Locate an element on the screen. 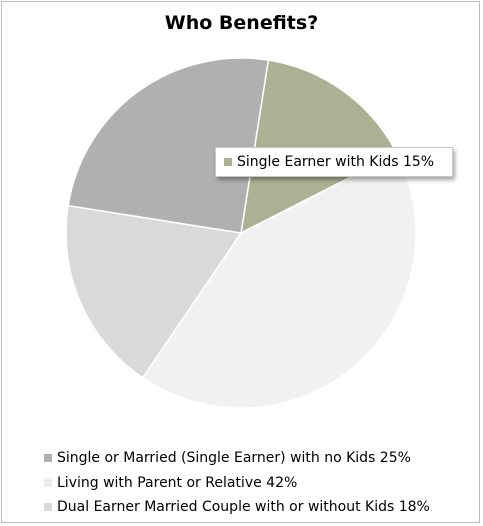 The height and width of the screenshot is (526, 483). data-label-callout: Single Earner with Kids 15% is located at coordinates (334, 162).